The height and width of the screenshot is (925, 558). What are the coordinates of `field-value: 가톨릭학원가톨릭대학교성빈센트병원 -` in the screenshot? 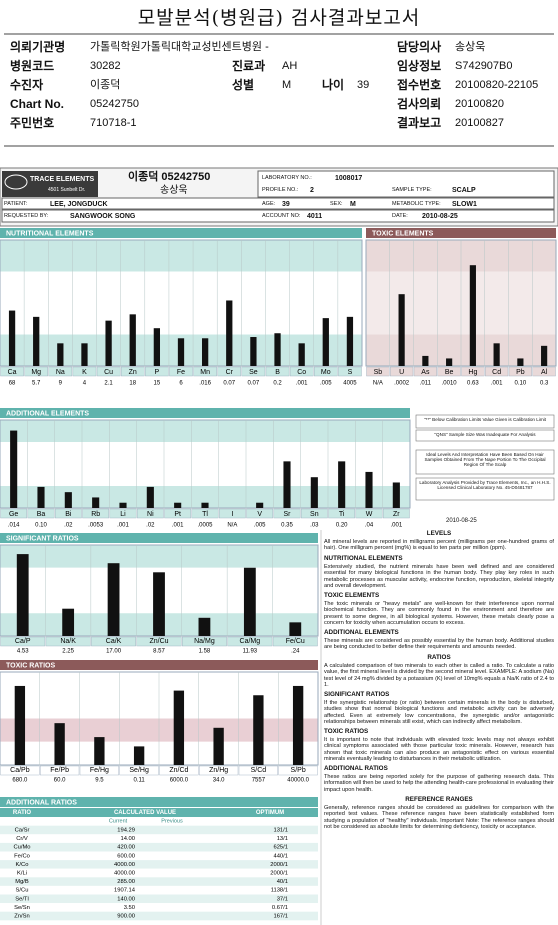 It's located at (179, 47).